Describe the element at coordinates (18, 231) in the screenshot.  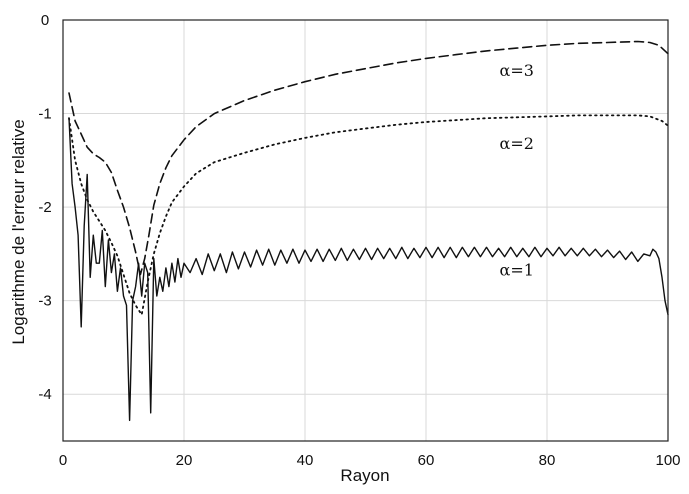
I see `y-axis-label: Logarithme de l'erreur relative` at that location.